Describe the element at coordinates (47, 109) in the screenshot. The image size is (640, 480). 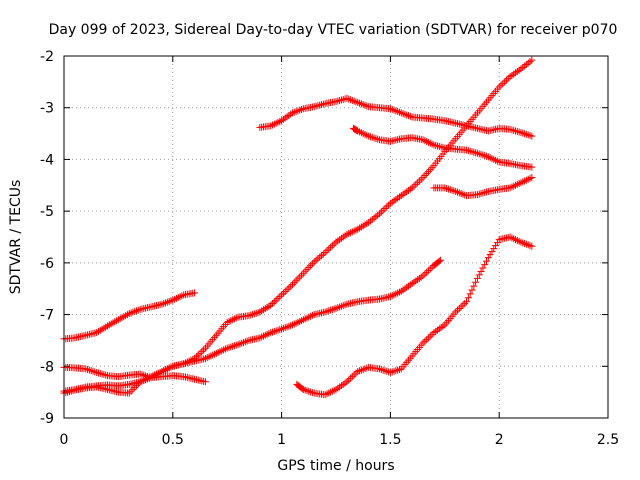
I see `y-tick-label: -3` at that location.